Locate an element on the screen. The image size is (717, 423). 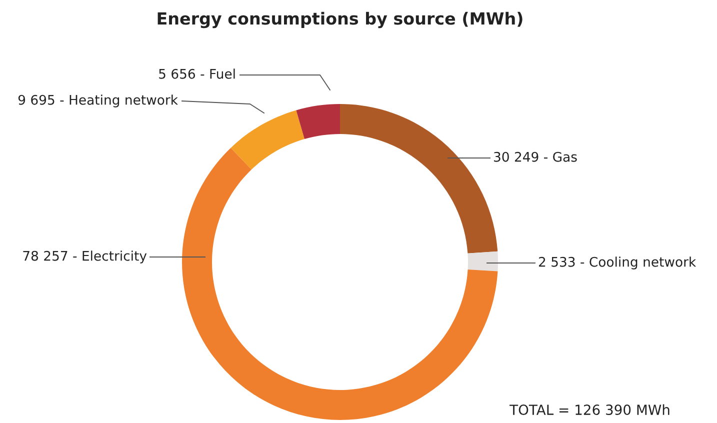
slice-label: 9 695 - Heating network is located at coordinates (98, 101).